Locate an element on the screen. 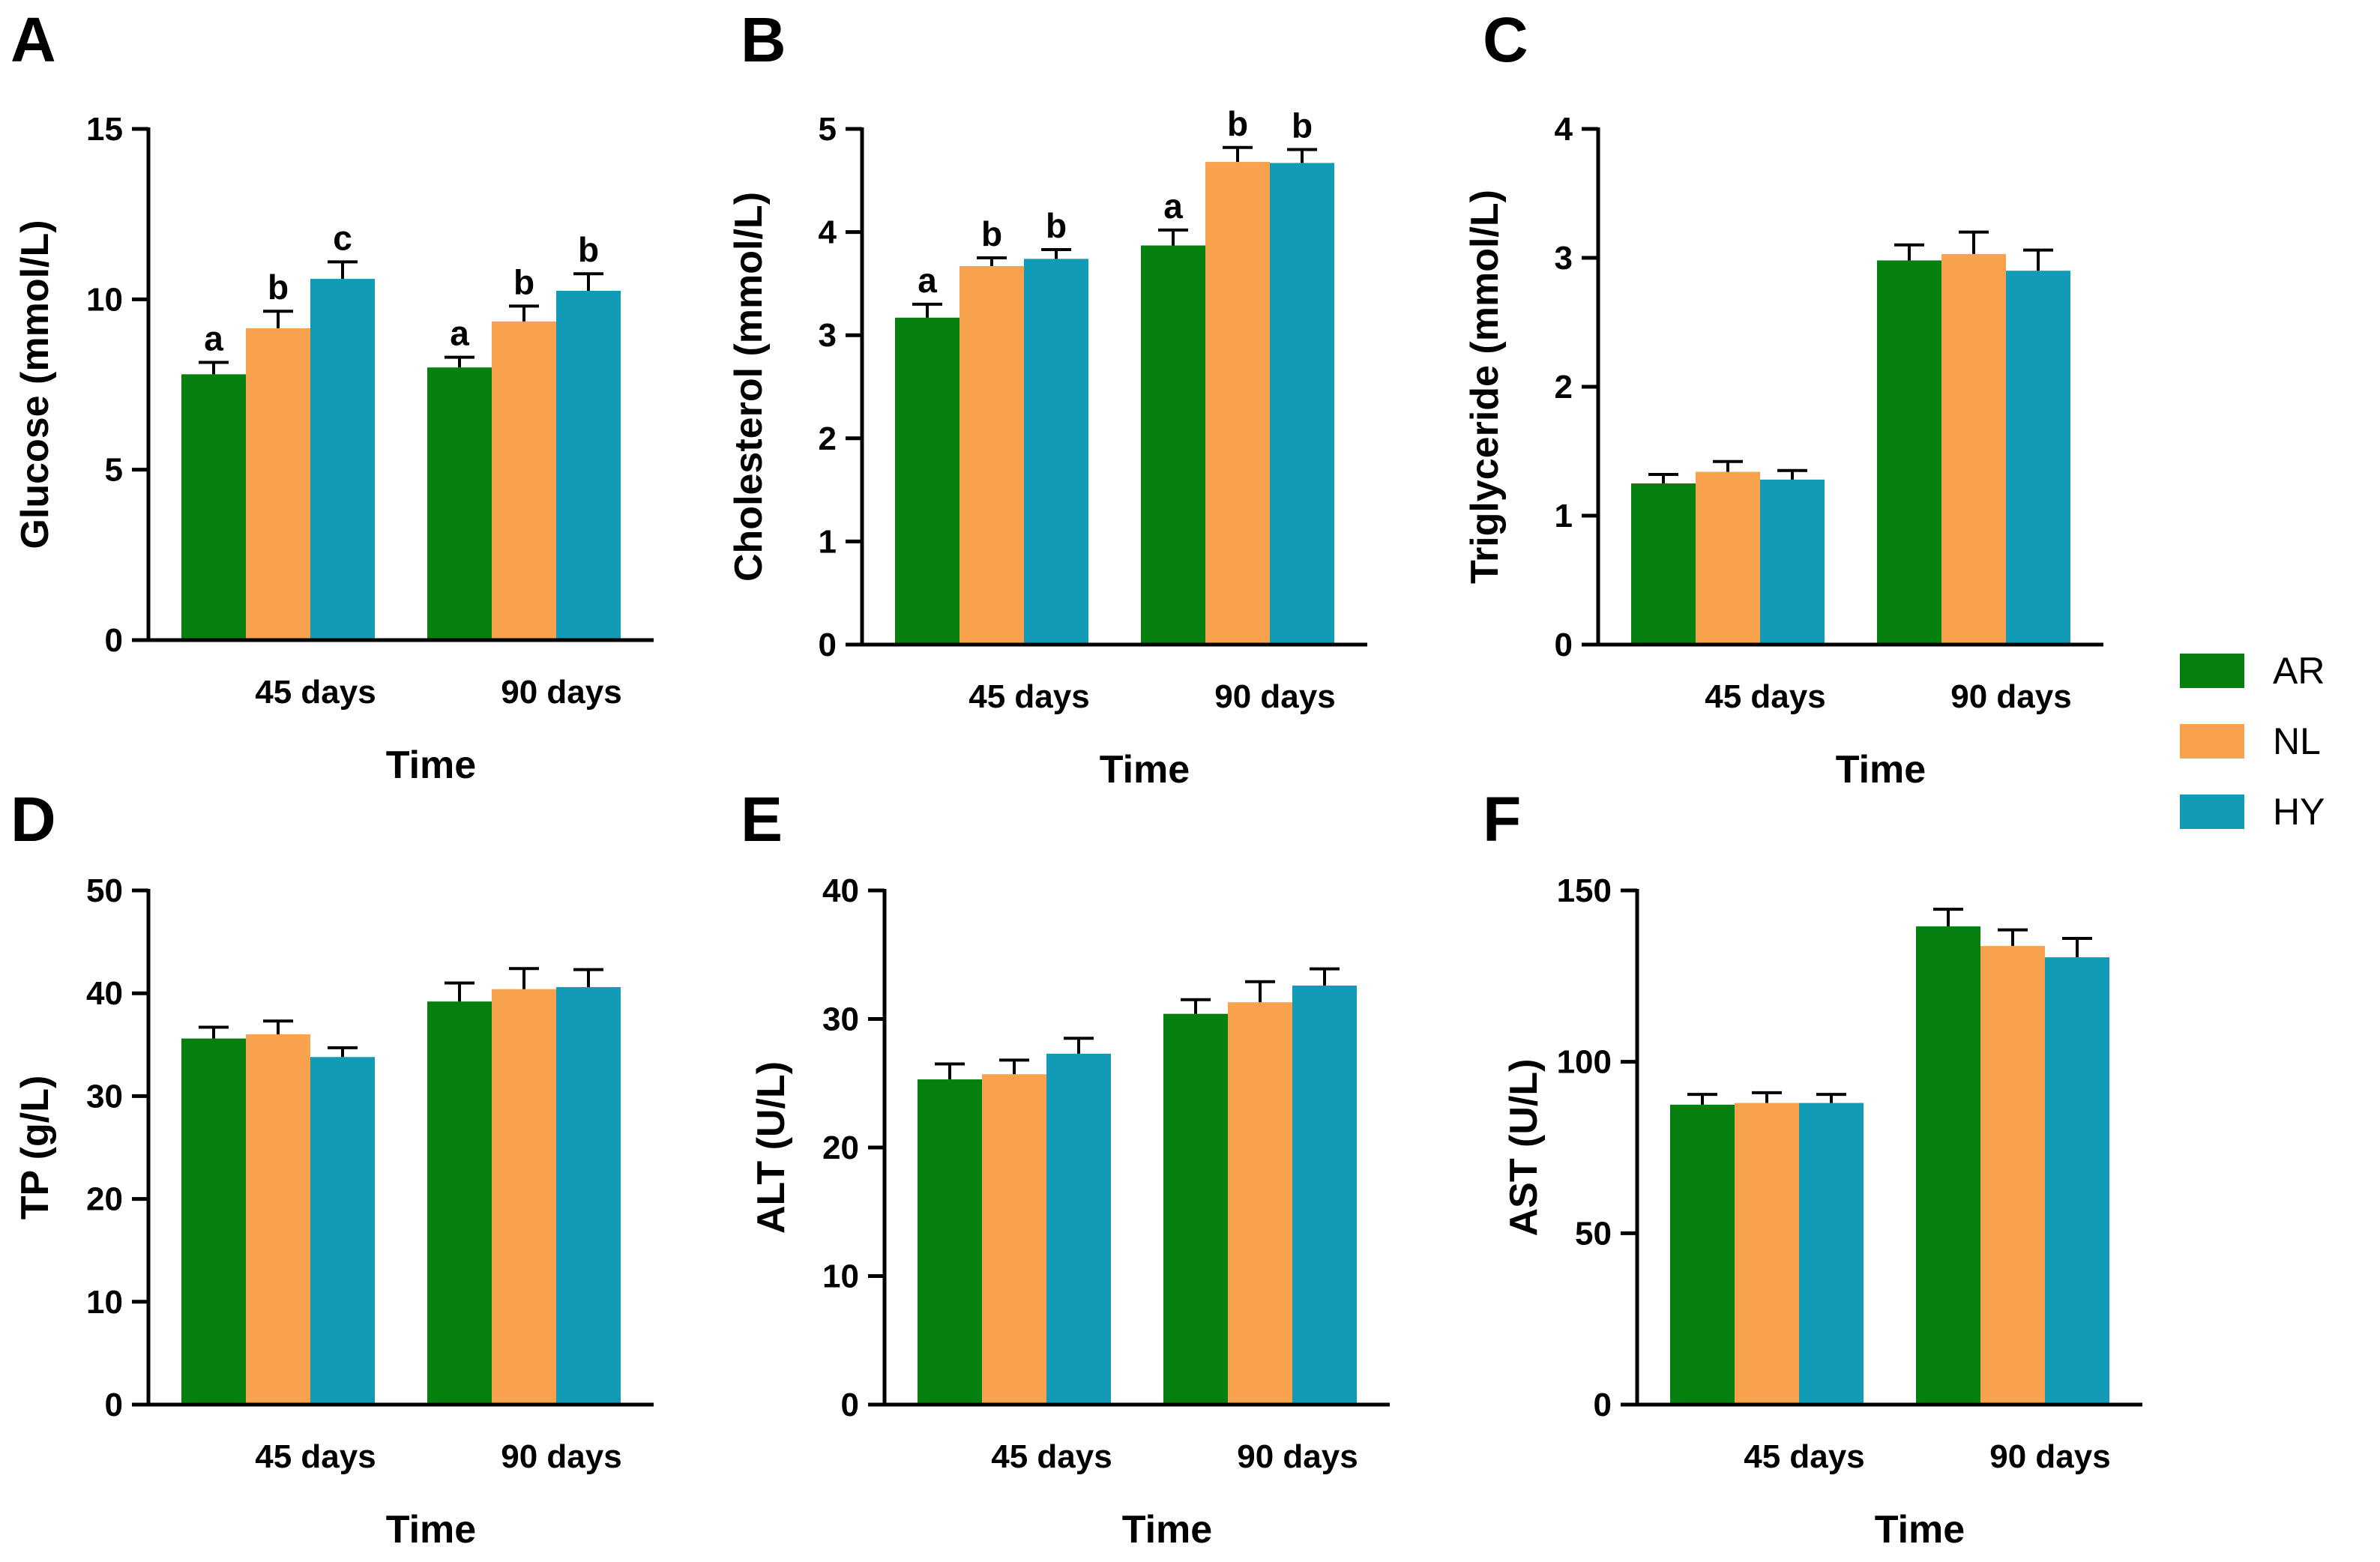 This screenshot has height=1562, width=2380. legend-swatch-ar is located at coordinates (2212, 671).